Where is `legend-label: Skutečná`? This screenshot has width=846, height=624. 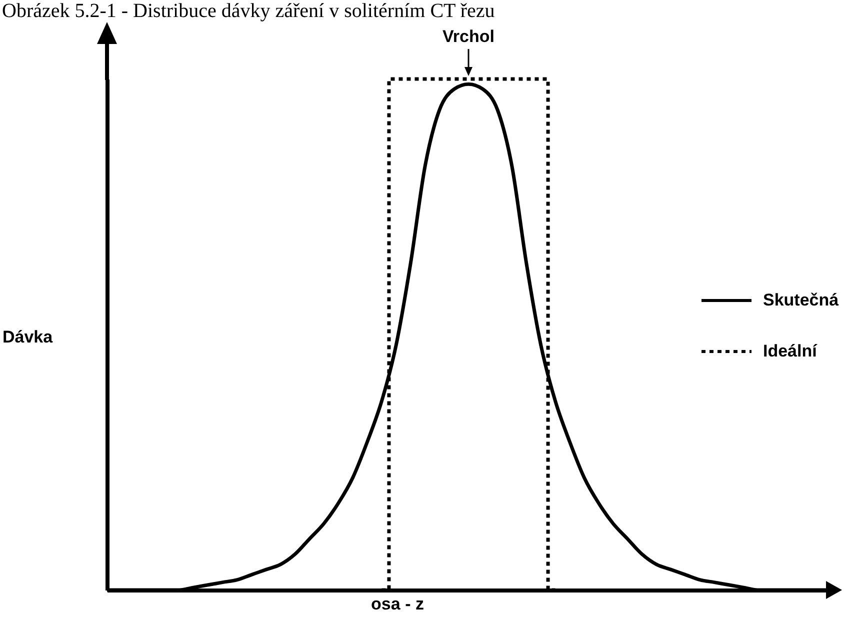
legend-label: Skutečná is located at coordinates (801, 300).